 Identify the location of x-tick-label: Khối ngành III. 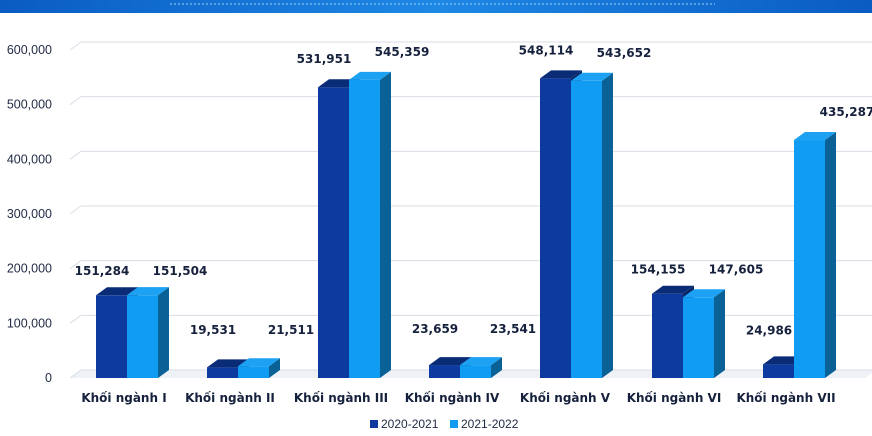
(341, 398).